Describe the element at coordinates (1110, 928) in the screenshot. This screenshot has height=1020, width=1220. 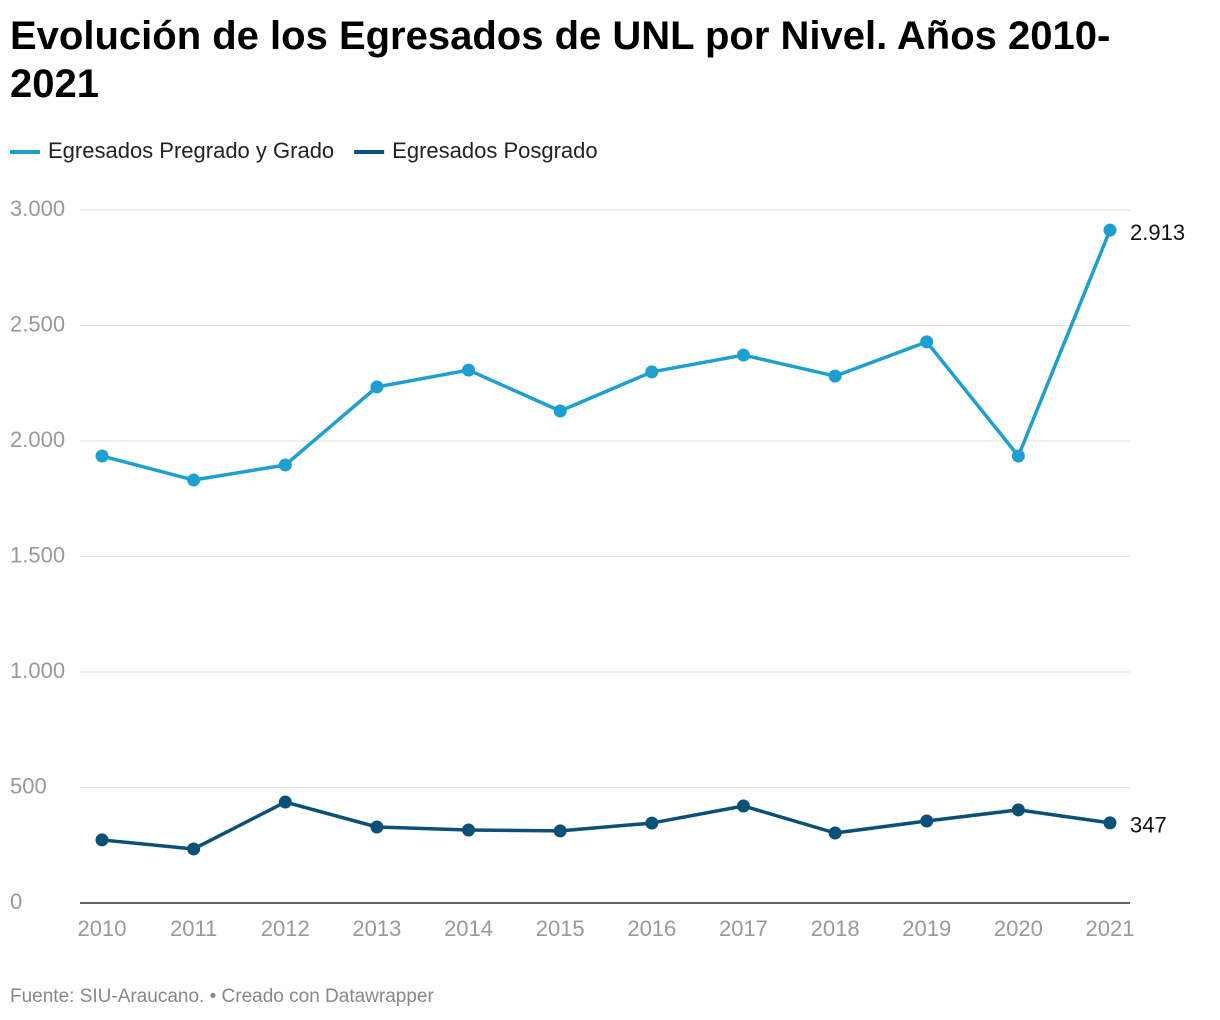
I see `x-tick-label: 2021` at that location.